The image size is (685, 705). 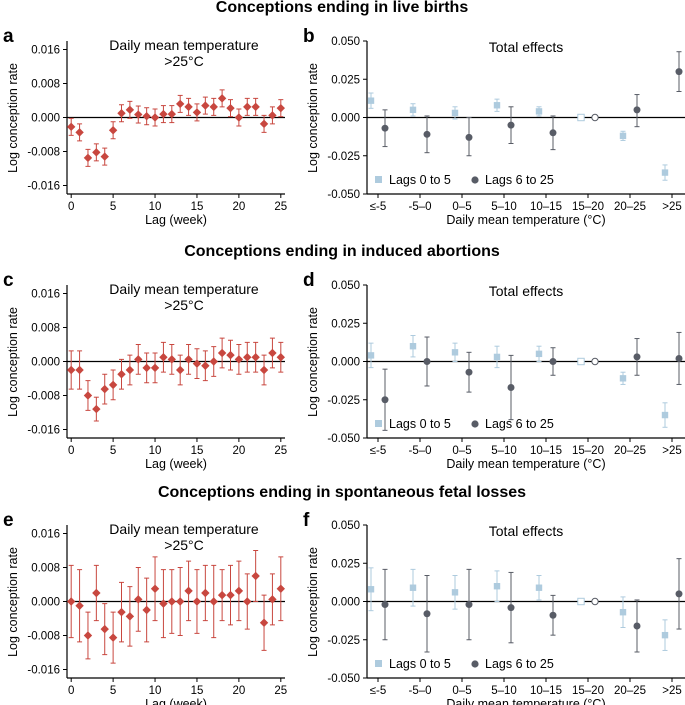 What do you see at coordinates (45, 535) in the screenshot?
I see `y-tick-label: 0.016` at bounding box center [45, 535].